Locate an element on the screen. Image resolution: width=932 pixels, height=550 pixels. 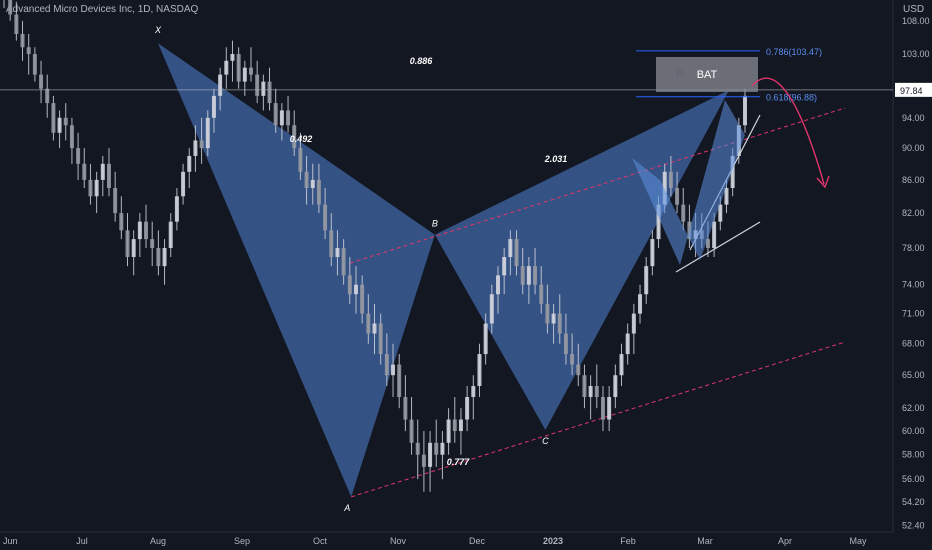
wedge-lower-line is located at coordinates (718, 247).